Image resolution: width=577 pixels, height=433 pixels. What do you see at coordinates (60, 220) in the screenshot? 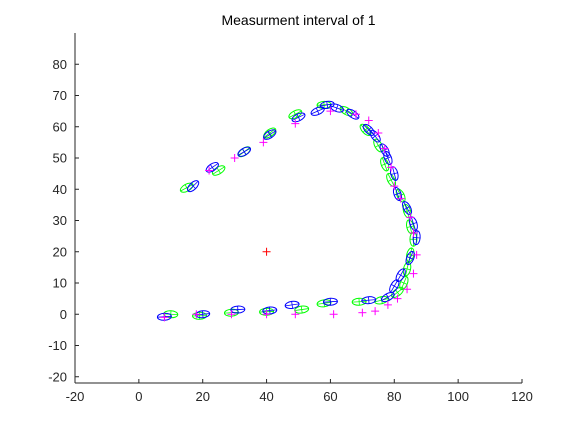
I see `y-tick-label: 30` at bounding box center [60, 220].